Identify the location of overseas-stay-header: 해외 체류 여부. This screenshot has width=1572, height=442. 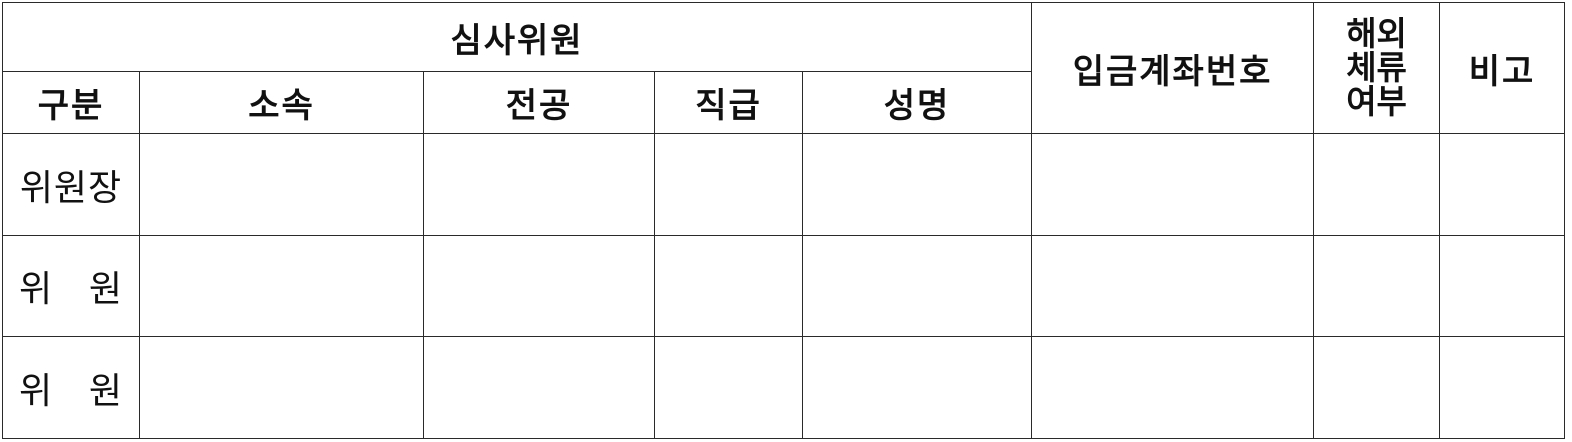
(1377, 68).